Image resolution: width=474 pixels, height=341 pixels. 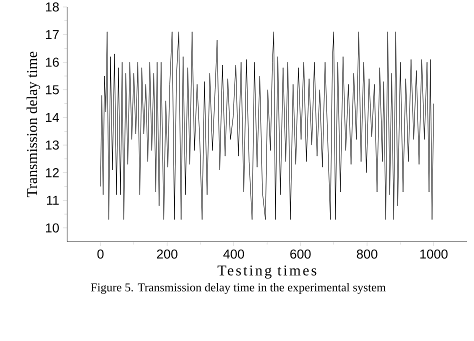 What do you see at coordinates (52, 62) in the screenshot?
I see `y-tick-label: 16` at bounding box center [52, 62].